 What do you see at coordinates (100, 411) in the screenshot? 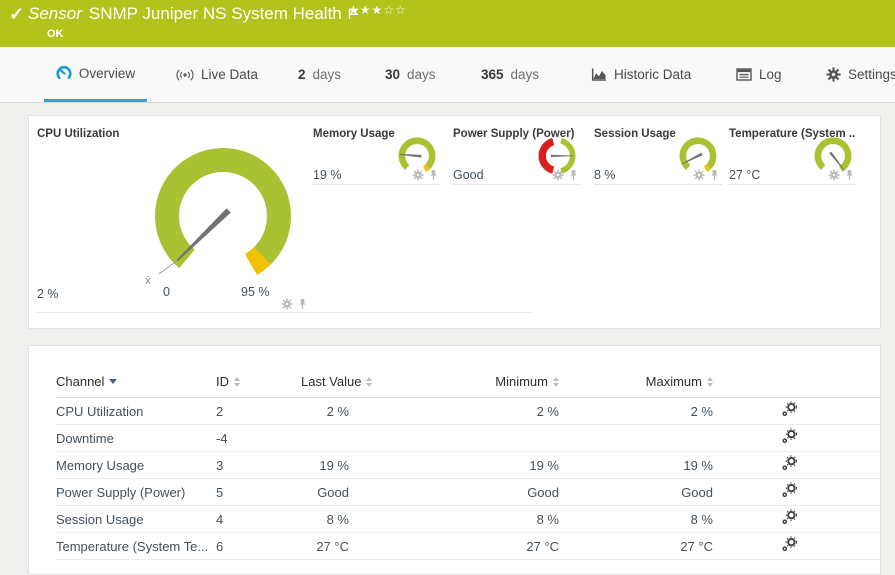
I see `channel-name: CPU Utilization` at bounding box center [100, 411].